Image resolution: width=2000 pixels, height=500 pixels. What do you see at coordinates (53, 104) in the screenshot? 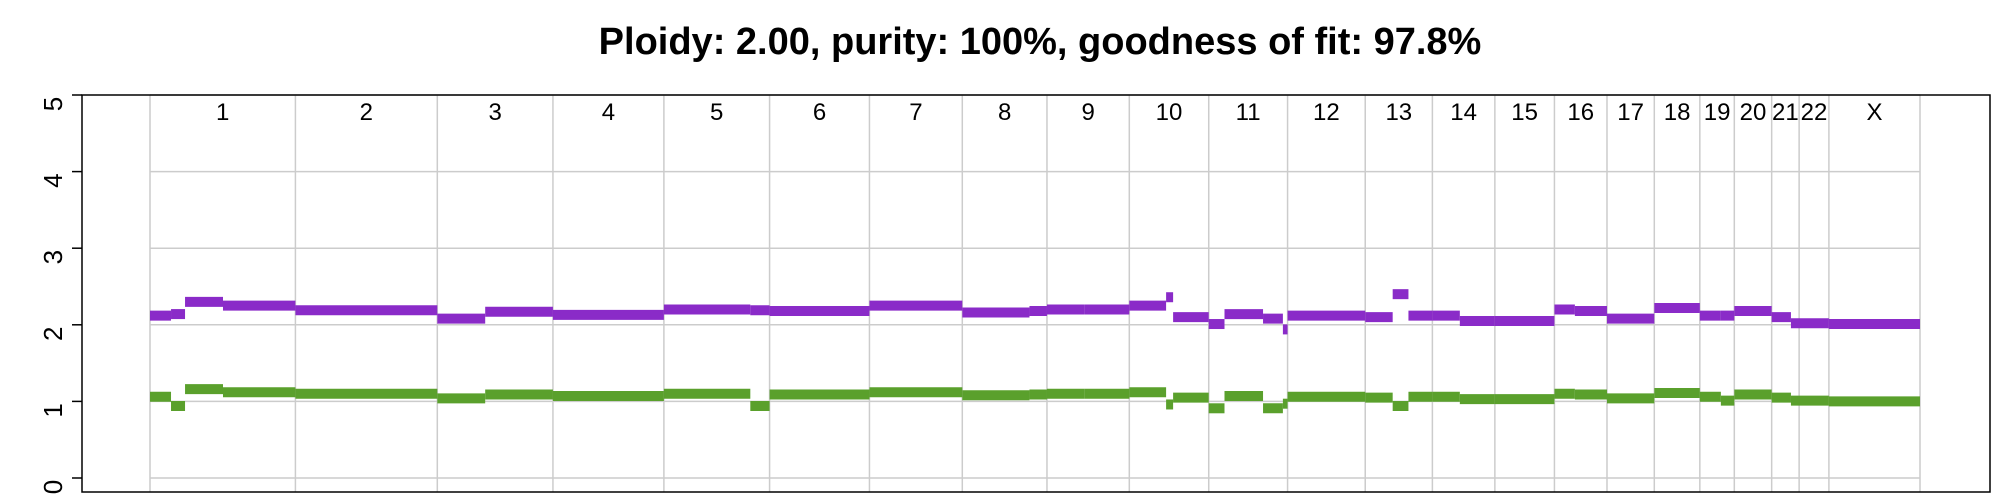
I see `y-tick-label: 5` at bounding box center [53, 104].